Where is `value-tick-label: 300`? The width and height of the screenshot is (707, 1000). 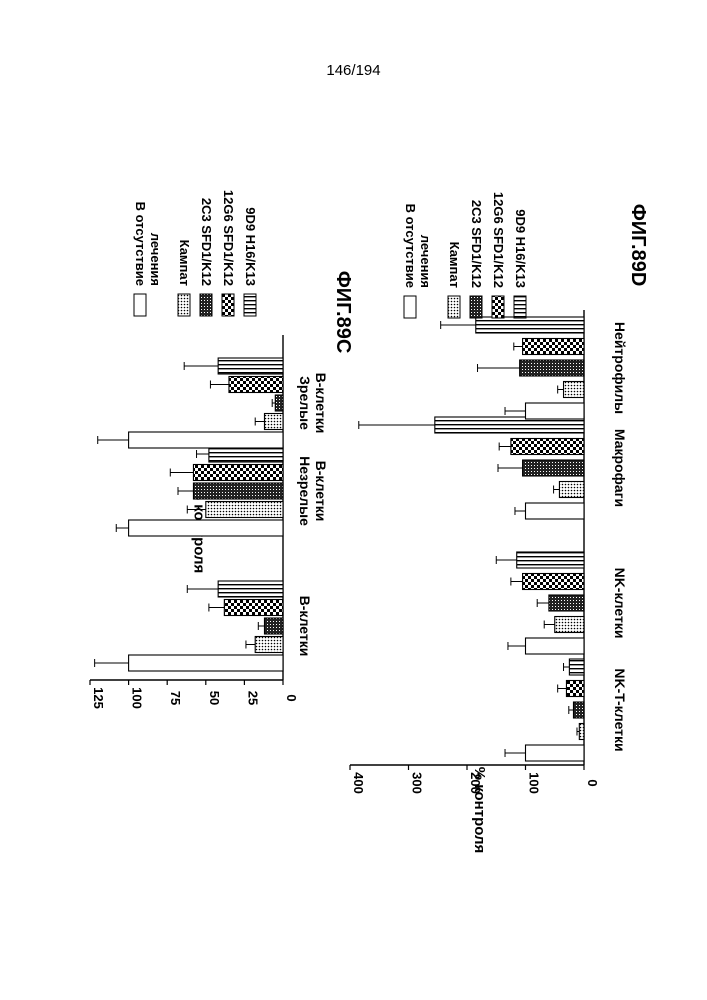
value-tick-label: 300 is located at coordinates (417, 783).